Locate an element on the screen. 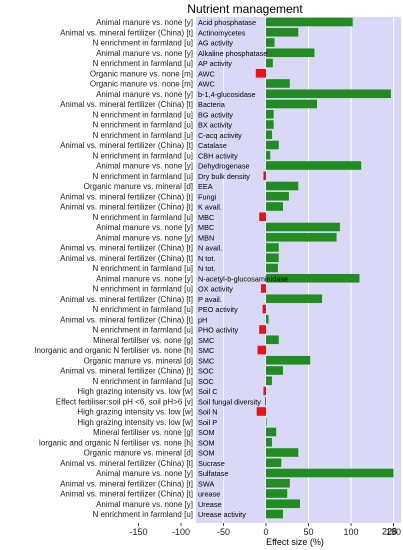 The image size is (403, 550). bar-label: BG activity is located at coordinates (215, 114).